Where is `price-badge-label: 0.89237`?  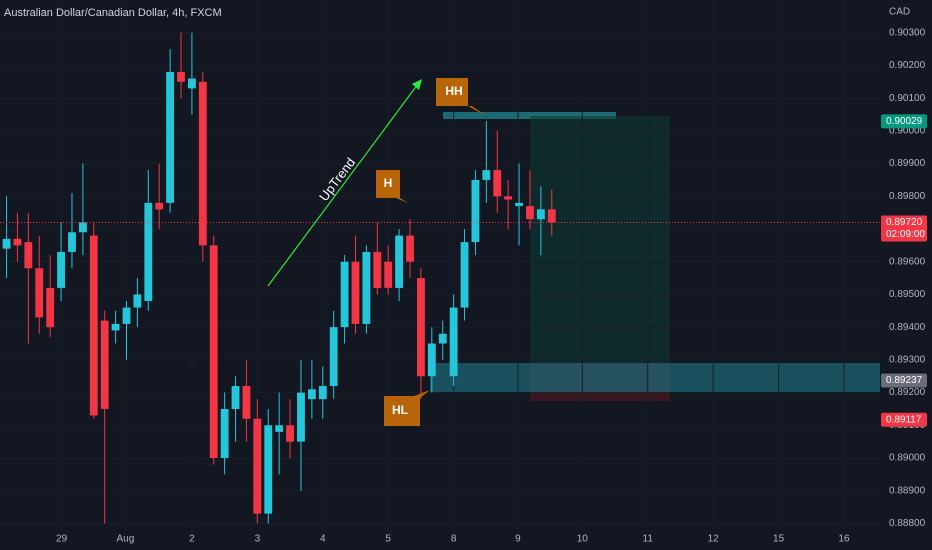
price-badge-label: 0.89237 is located at coordinates (904, 380).